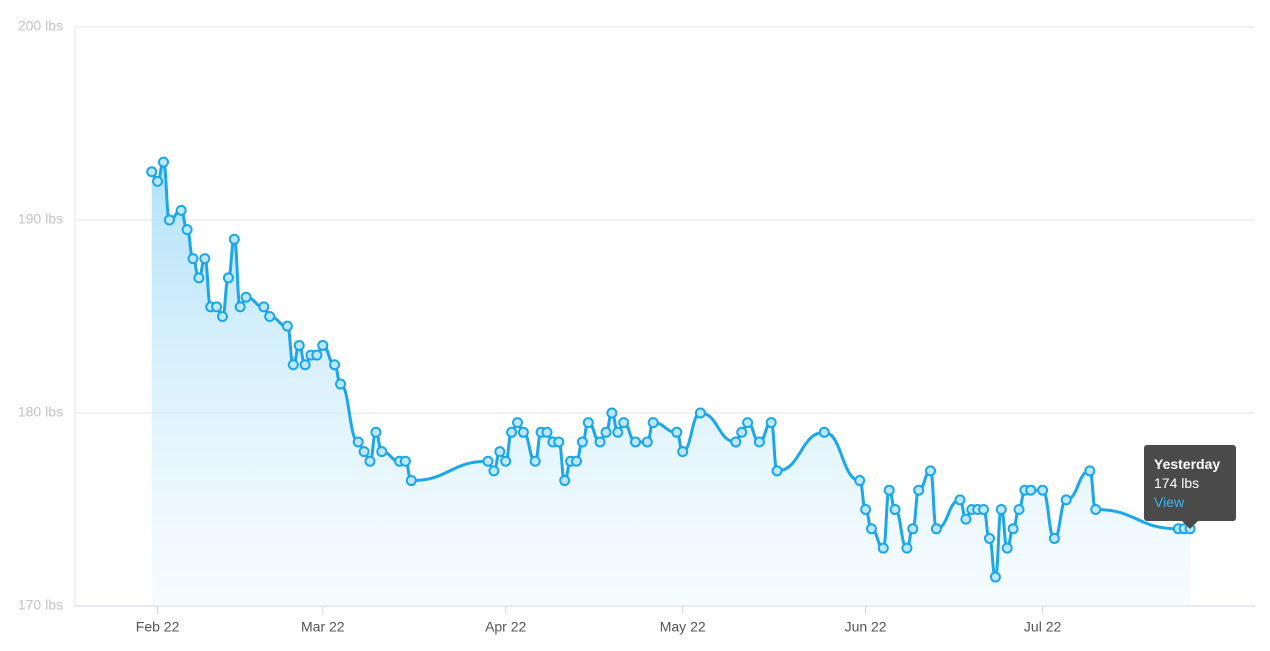 This screenshot has width=1270, height=651. I want to click on x-tick-label: Apr 22, so click(505, 627).